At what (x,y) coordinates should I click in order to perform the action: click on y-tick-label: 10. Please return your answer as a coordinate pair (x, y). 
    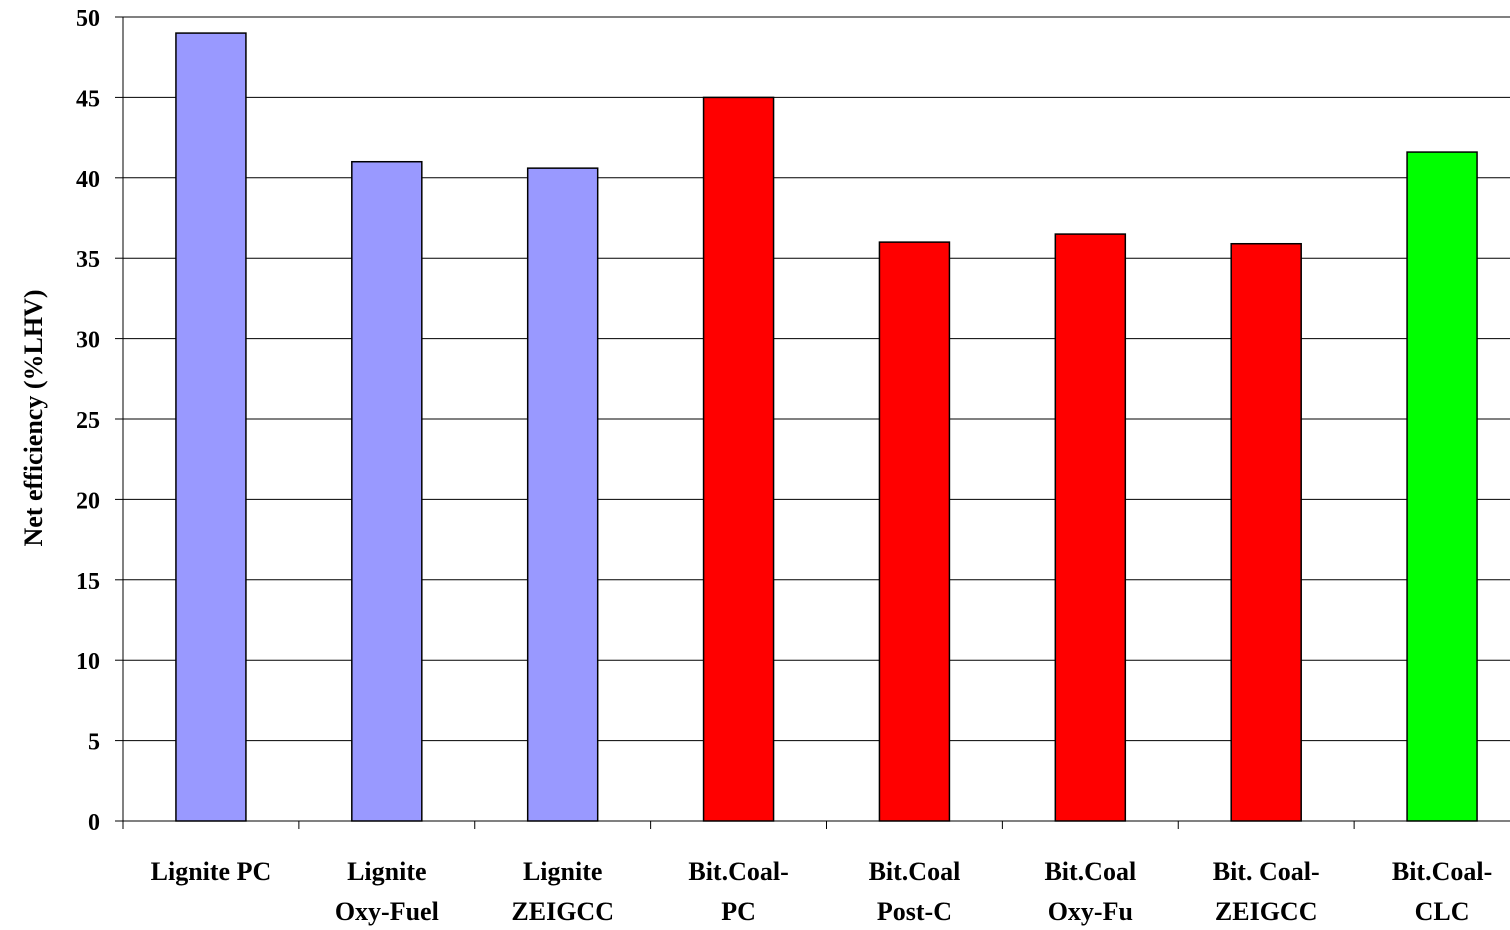
    Looking at the image, I should click on (88, 662).